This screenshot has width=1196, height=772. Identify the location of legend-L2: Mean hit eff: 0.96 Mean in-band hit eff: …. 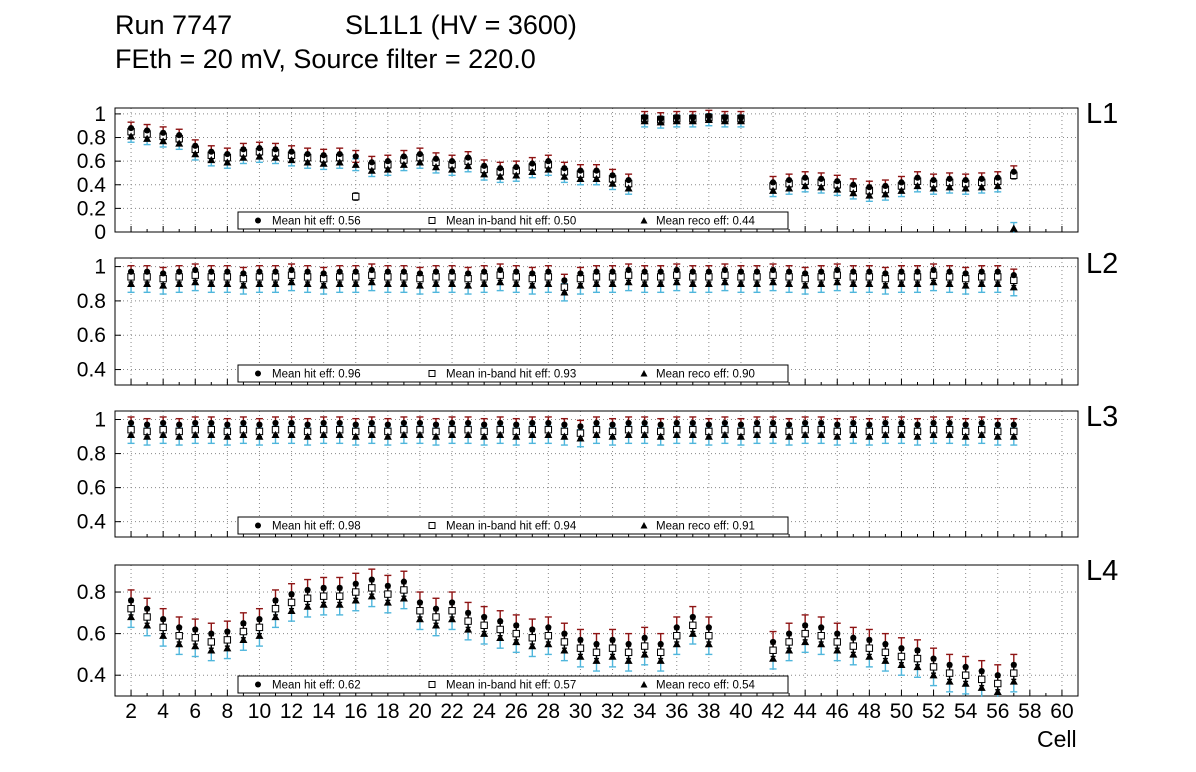
(513, 373).